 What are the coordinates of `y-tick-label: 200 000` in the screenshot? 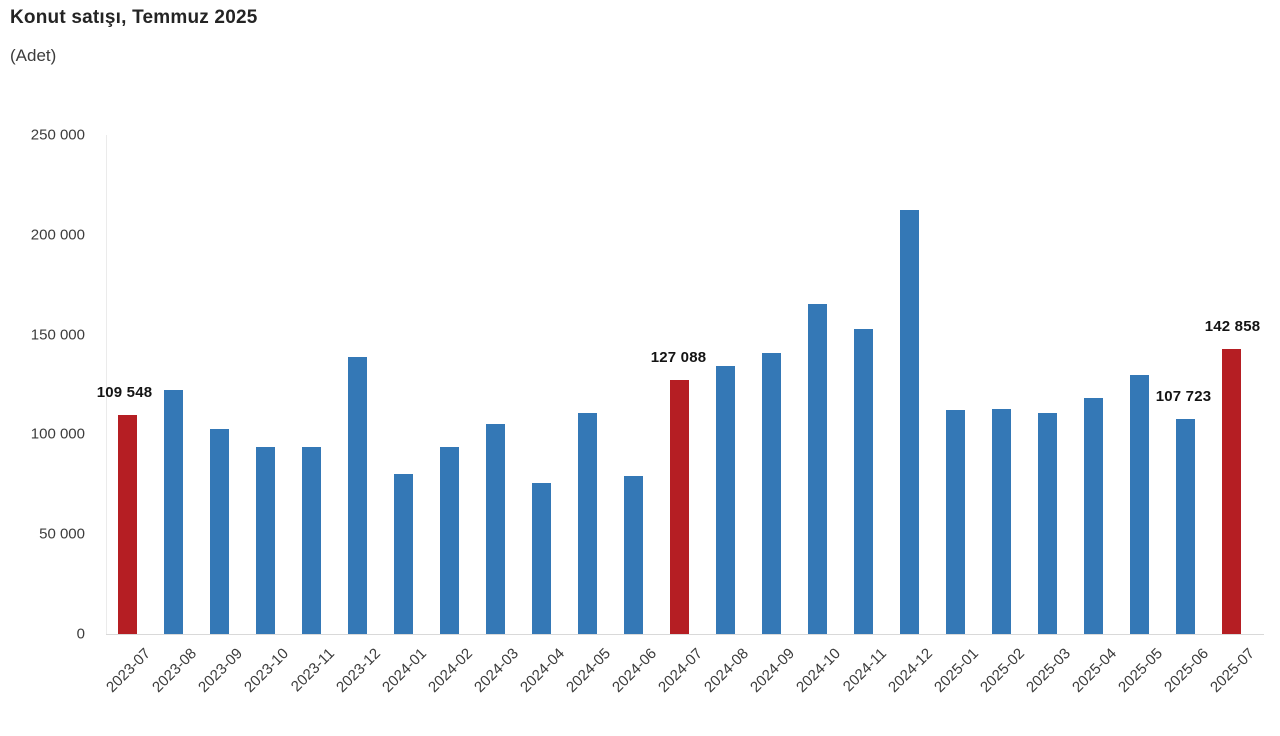 It's located at (57, 235).